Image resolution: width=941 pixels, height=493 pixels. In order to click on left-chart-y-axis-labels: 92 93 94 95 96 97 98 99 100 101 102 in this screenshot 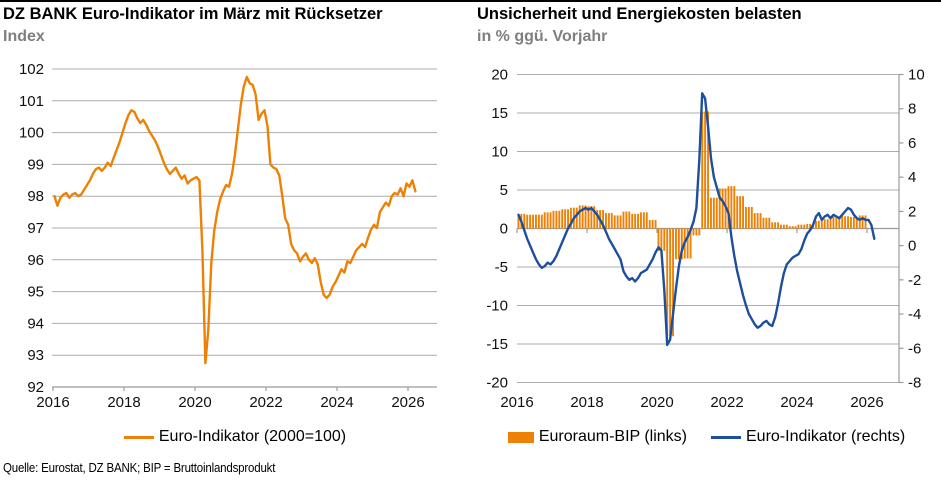, I will do `click(31, 228)`.